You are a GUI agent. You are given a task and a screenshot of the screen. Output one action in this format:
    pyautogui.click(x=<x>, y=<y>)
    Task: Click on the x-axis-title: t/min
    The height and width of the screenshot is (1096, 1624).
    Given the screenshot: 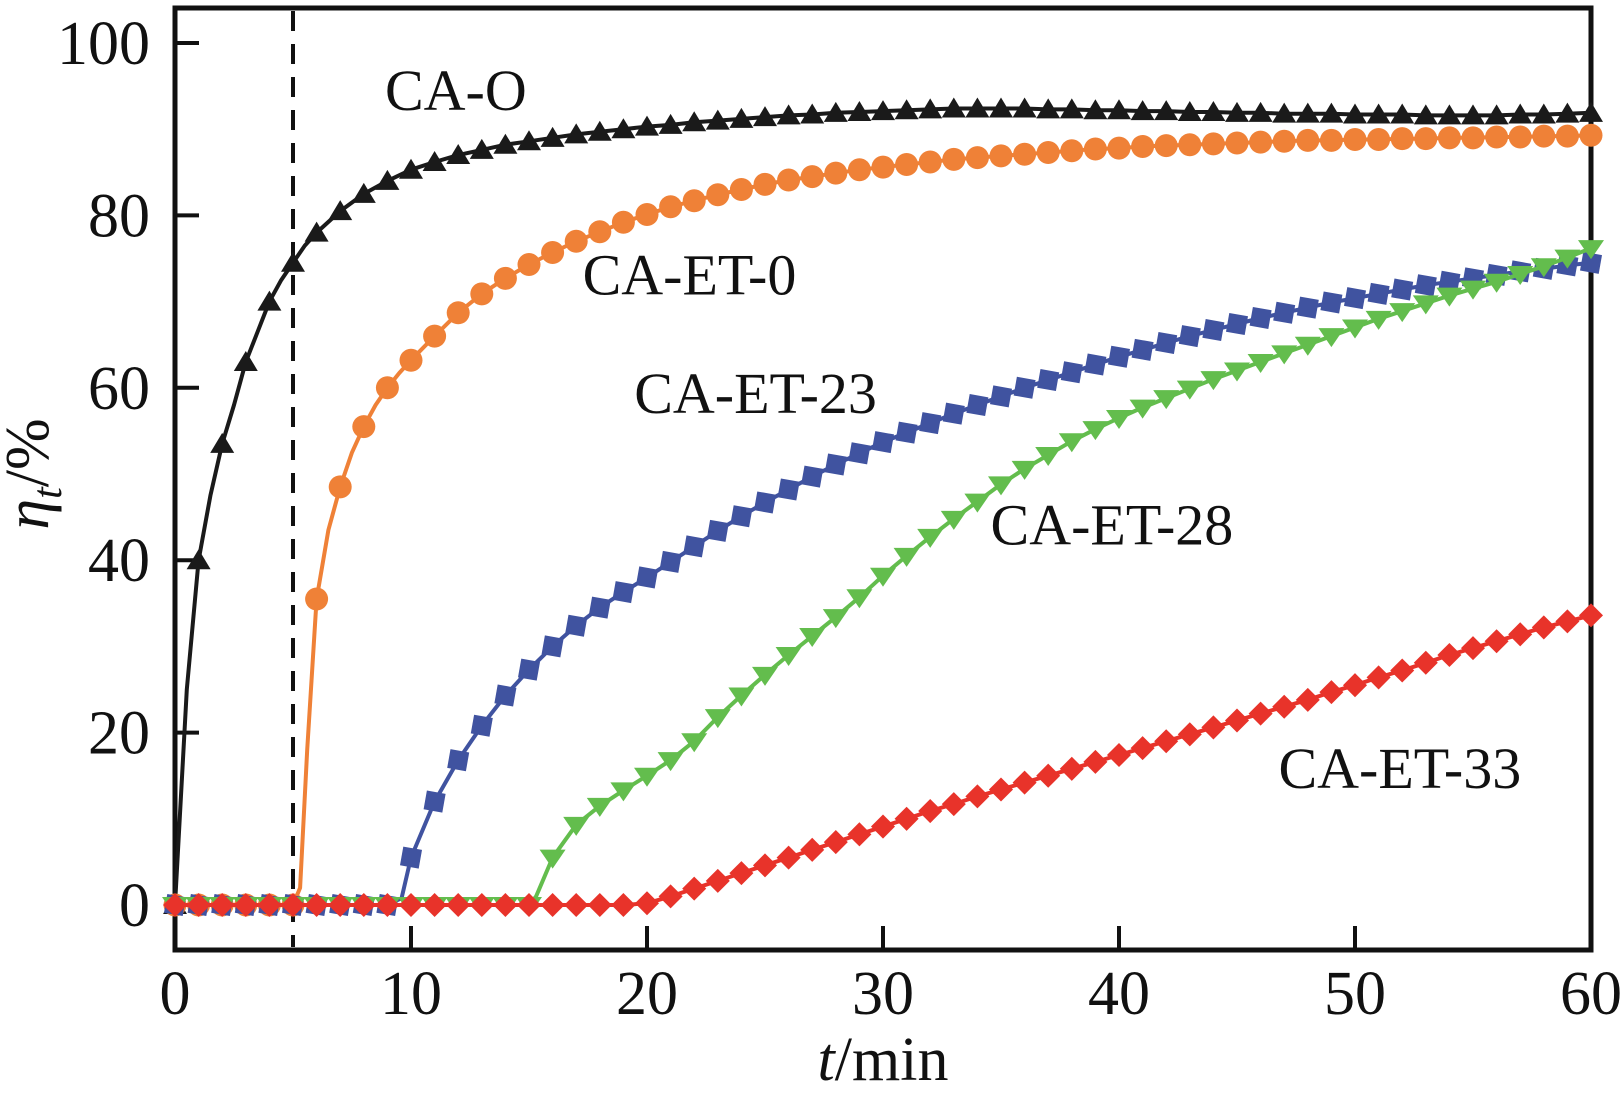 What is the action you would take?
    pyautogui.click(x=883, y=1060)
    